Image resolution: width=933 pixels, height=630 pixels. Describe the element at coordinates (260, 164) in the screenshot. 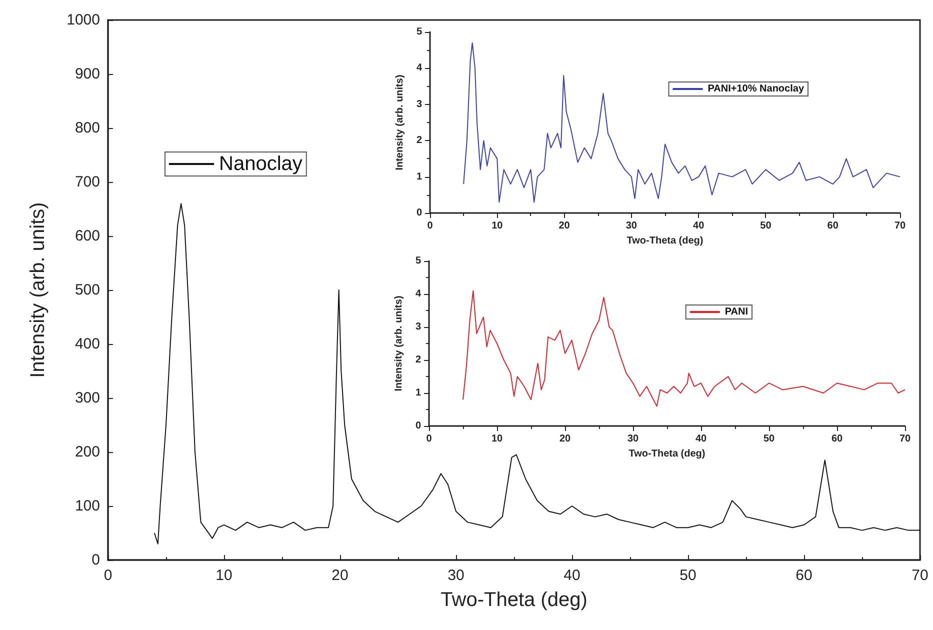

I see `legend-label: Nanoclay` at that location.